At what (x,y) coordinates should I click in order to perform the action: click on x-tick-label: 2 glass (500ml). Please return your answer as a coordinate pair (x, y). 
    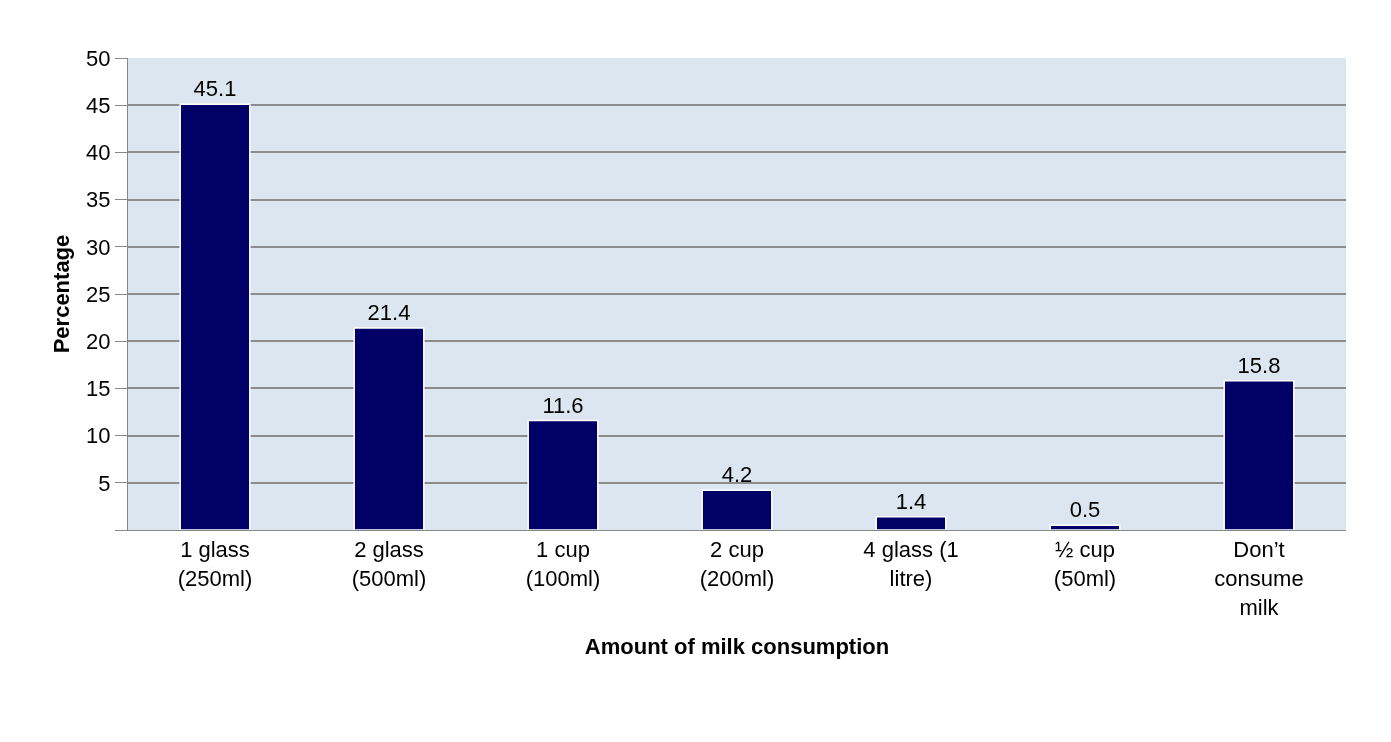
    Looking at the image, I should click on (389, 564).